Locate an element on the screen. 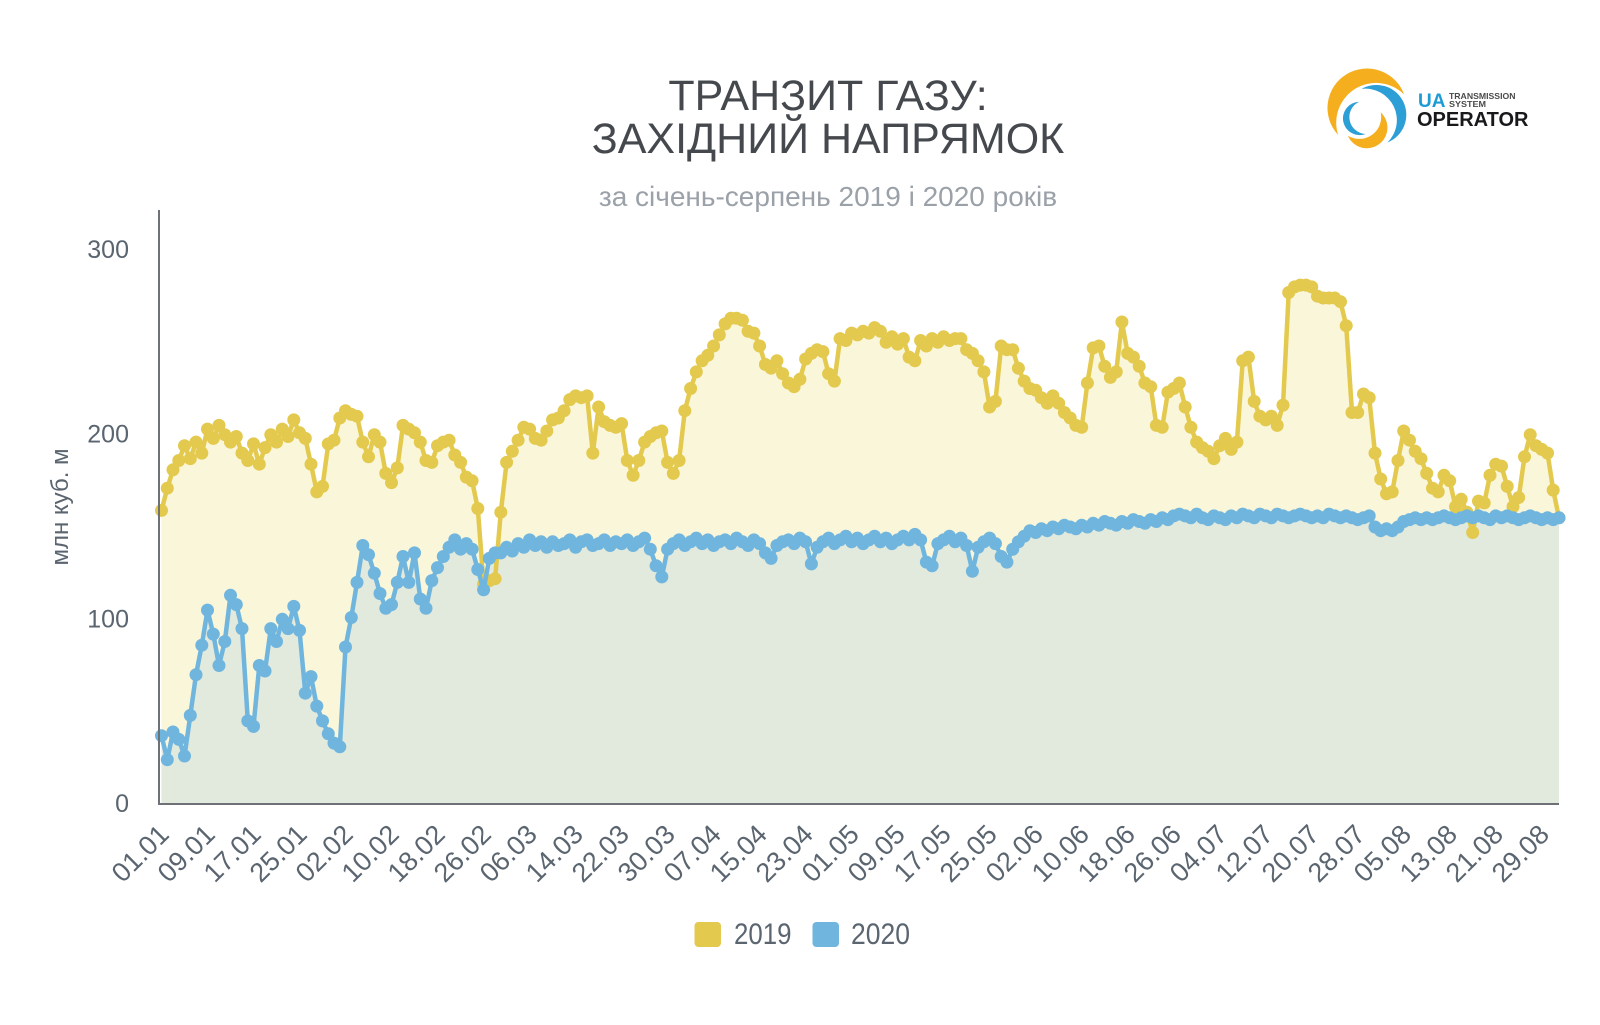 This screenshot has width=1600, height=1025. svg-text:за січень-серпень 2019 і 2020: за січень-серпень 2019 і 2020 років is located at coordinates (828, 196).